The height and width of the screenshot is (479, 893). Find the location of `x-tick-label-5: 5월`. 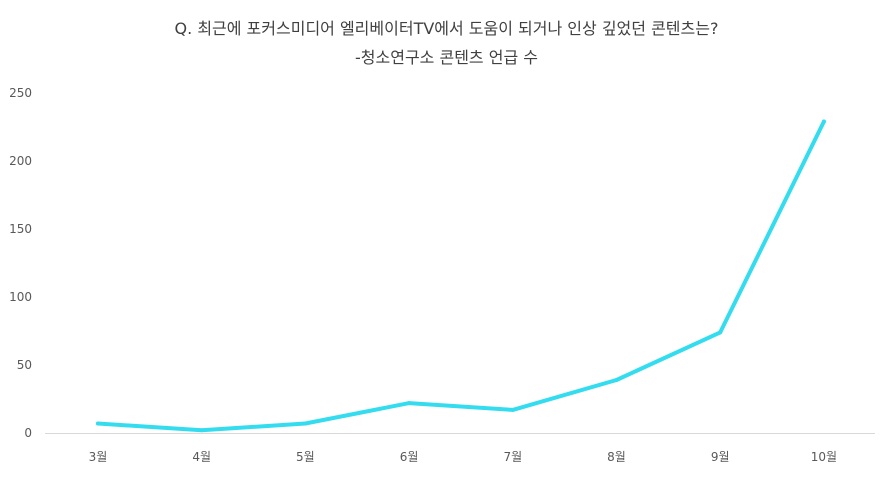

x-tick-label-5: 5월 is located at coordinates (305, 457).